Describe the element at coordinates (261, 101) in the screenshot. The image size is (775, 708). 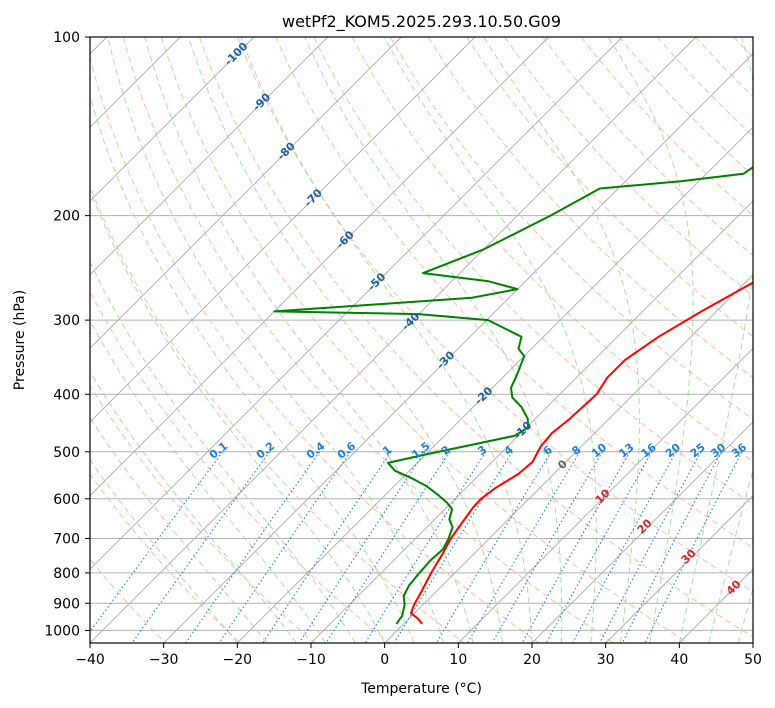
I see `isotherm-label: -90` at that location.